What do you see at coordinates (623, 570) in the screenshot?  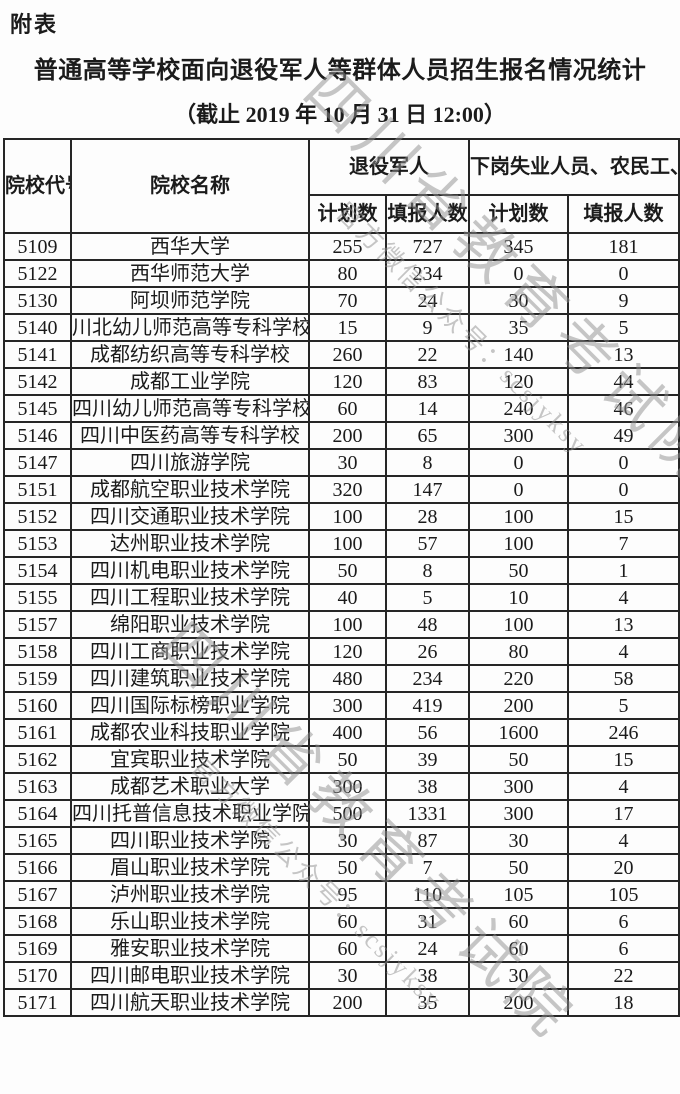 I see `filled-count-workers: 1` at bounding box center [623, 570].